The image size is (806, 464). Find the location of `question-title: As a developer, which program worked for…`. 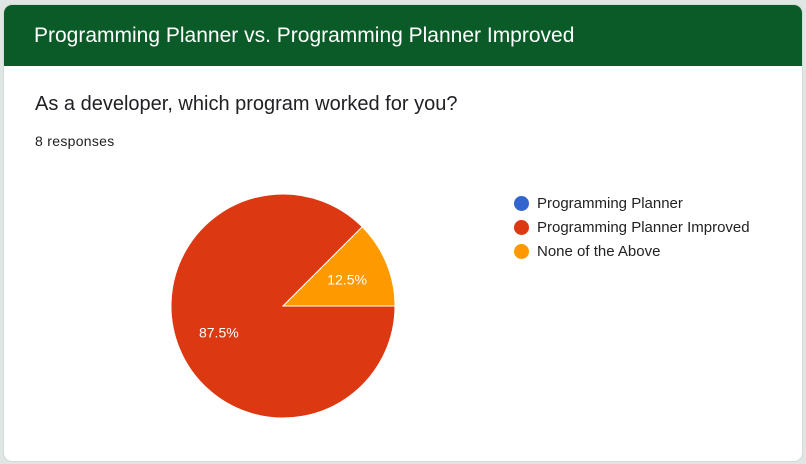

question-title: As a developer, which program worked for… is located at coordinates (246, 104).